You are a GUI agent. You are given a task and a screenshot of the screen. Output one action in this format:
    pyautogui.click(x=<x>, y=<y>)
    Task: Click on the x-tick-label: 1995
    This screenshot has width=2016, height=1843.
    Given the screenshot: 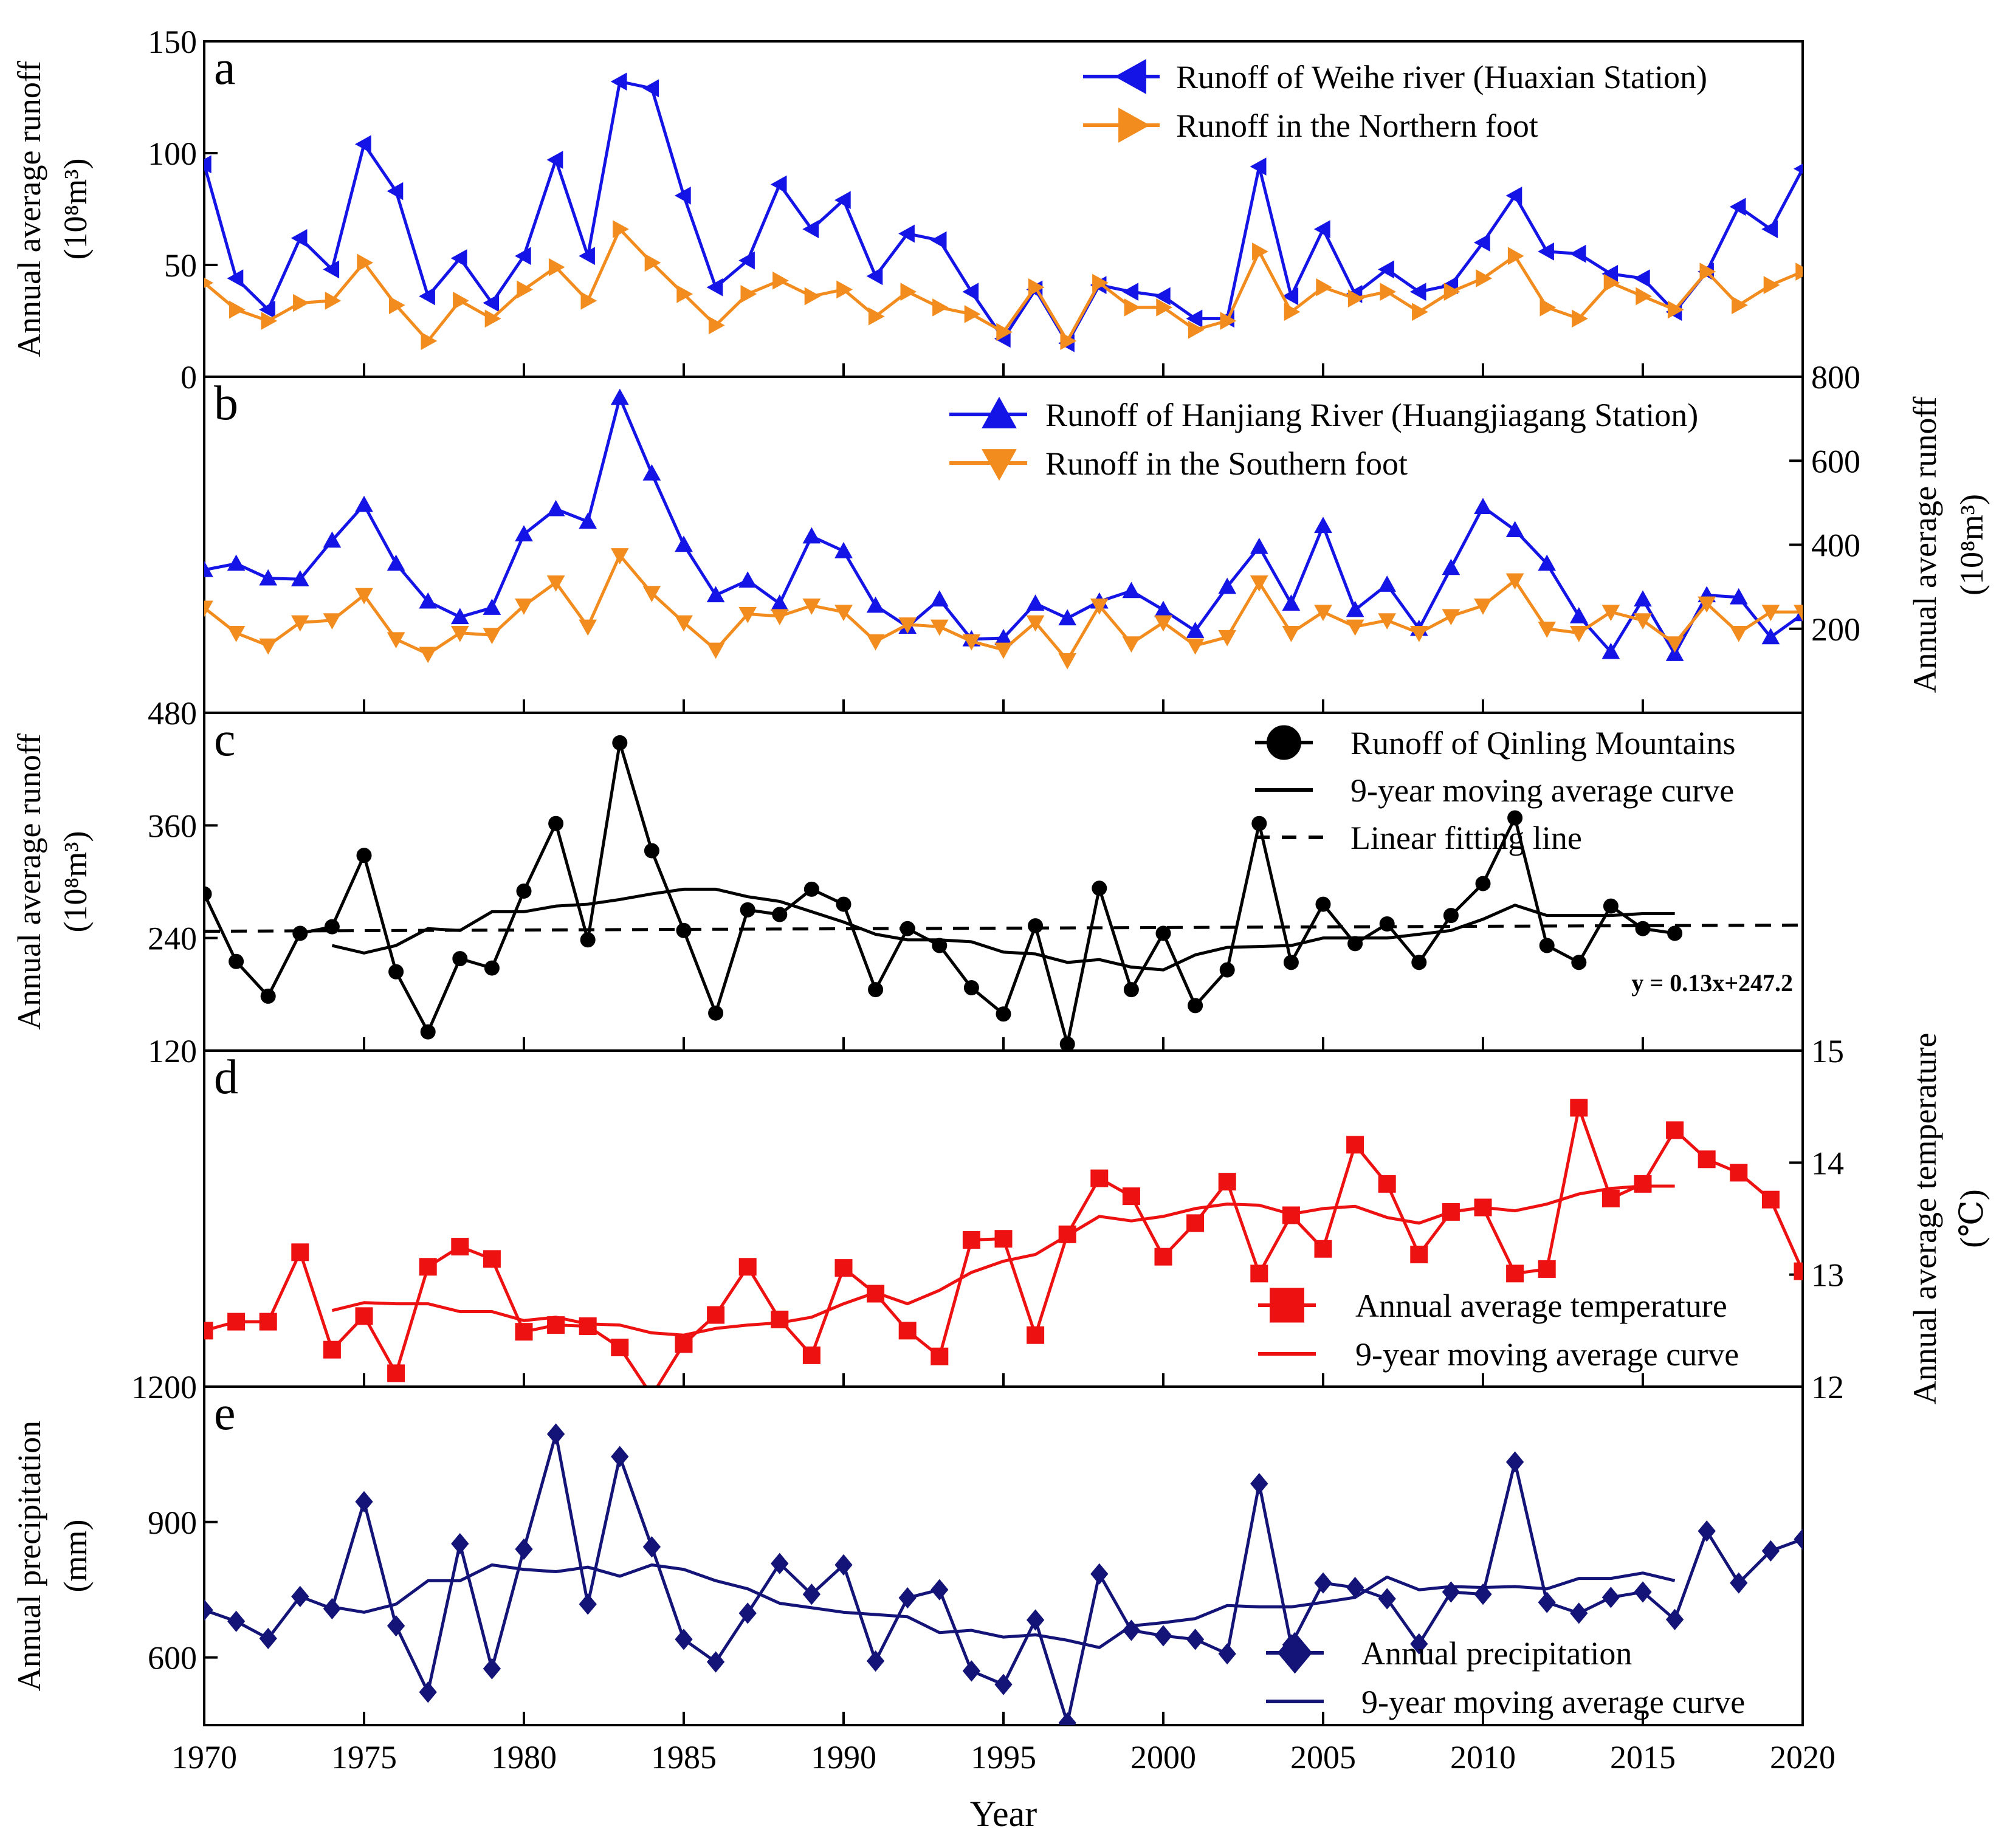 What is the action you would take?
    pyautogui.click(x=1003, y=1757)
    